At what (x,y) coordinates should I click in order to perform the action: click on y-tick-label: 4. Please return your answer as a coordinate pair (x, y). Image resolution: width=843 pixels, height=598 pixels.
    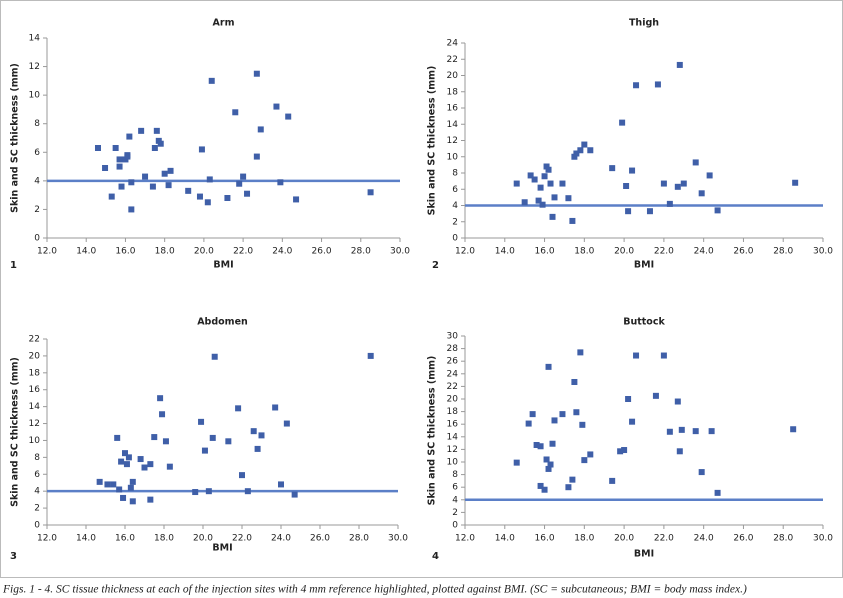
    Looking at the image, I should click on (37, 181).